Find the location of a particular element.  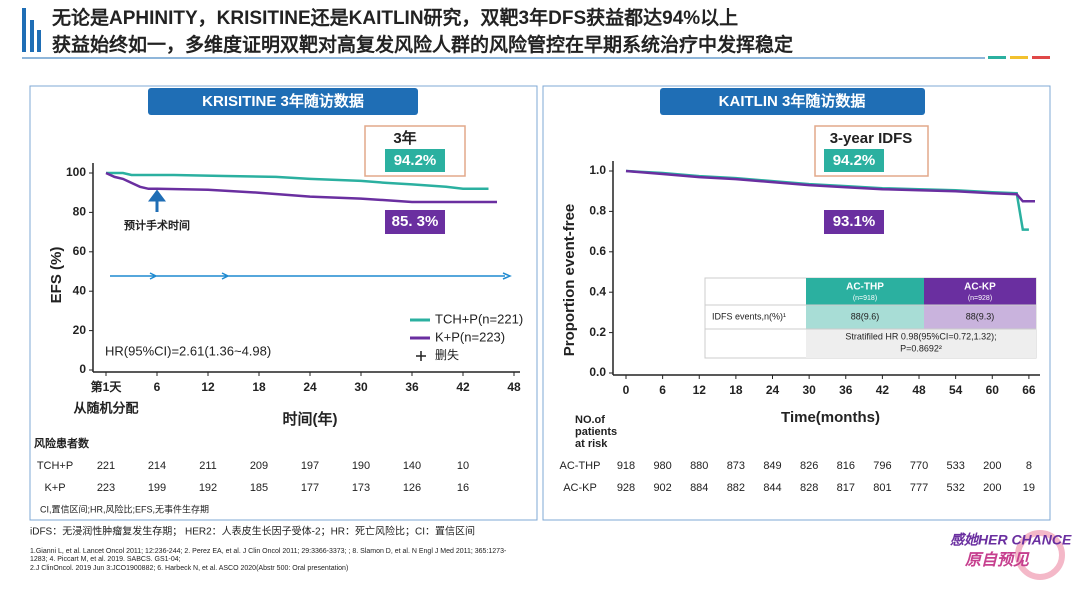

x-tick-label: 第1天 is located at coordinates (107, 386).